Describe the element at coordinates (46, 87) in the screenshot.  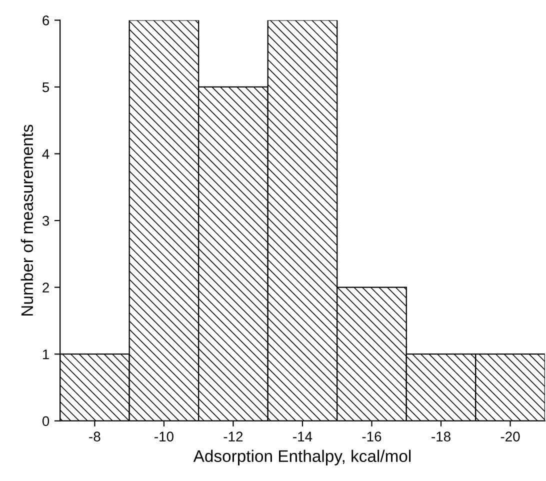
I see `y-tick-label: 5` at that location.